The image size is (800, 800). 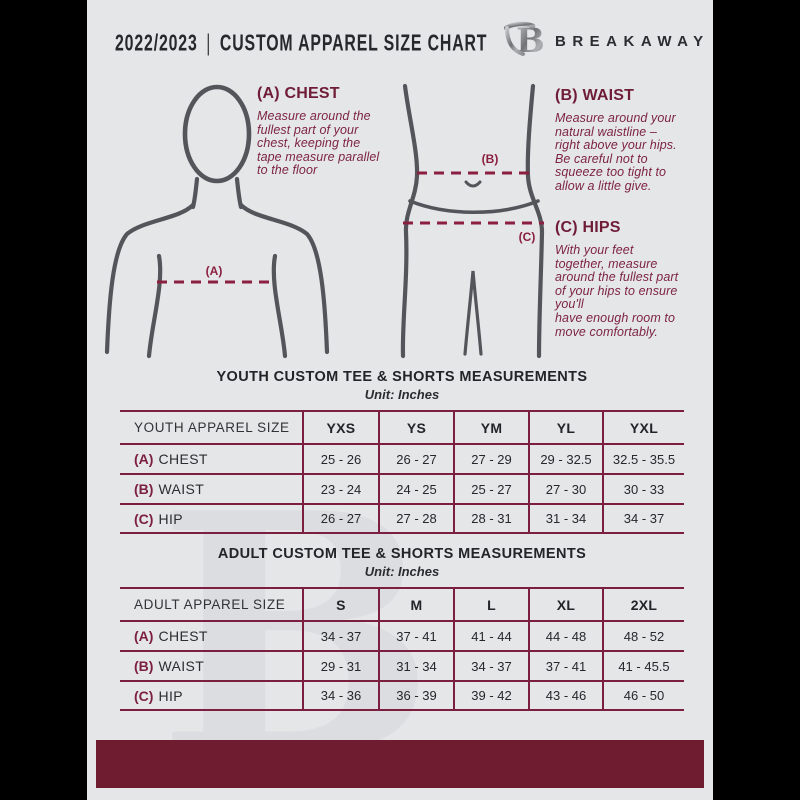 What do you see at coordinates (402, 394) in the screenshot?
I see `youth-table-unit: Unit: Inches` at bounding box center [402, 394].